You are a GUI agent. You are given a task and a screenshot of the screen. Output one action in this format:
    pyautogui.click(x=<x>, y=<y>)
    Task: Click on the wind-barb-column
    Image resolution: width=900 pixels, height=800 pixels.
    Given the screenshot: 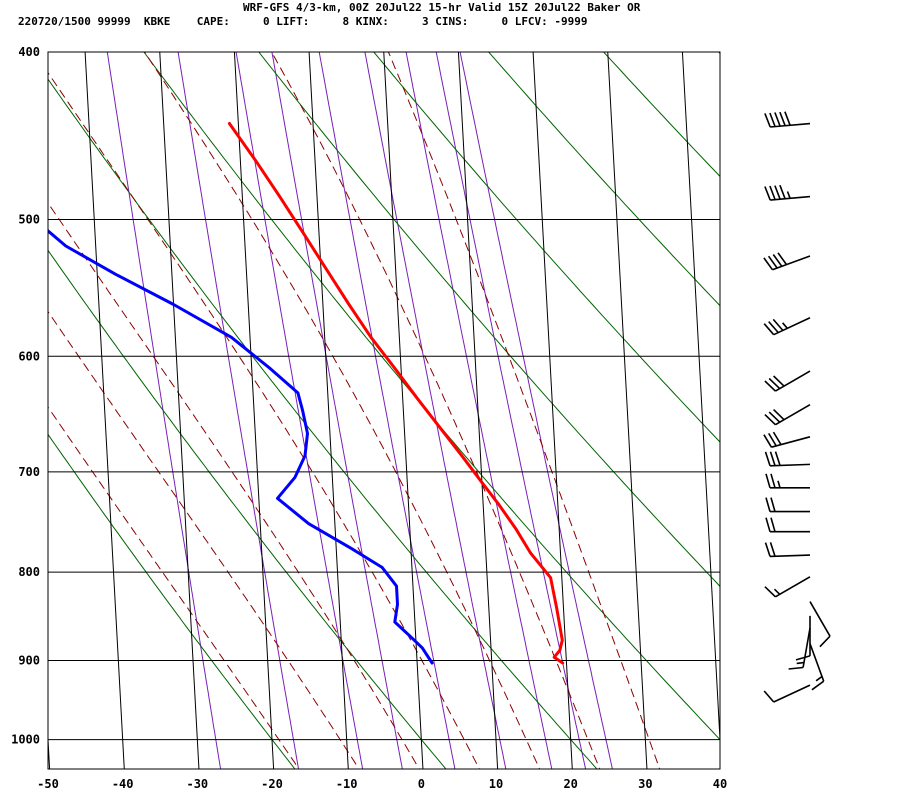 What is the action you would take?
    pyautogui.click(x=797, y=407)
    